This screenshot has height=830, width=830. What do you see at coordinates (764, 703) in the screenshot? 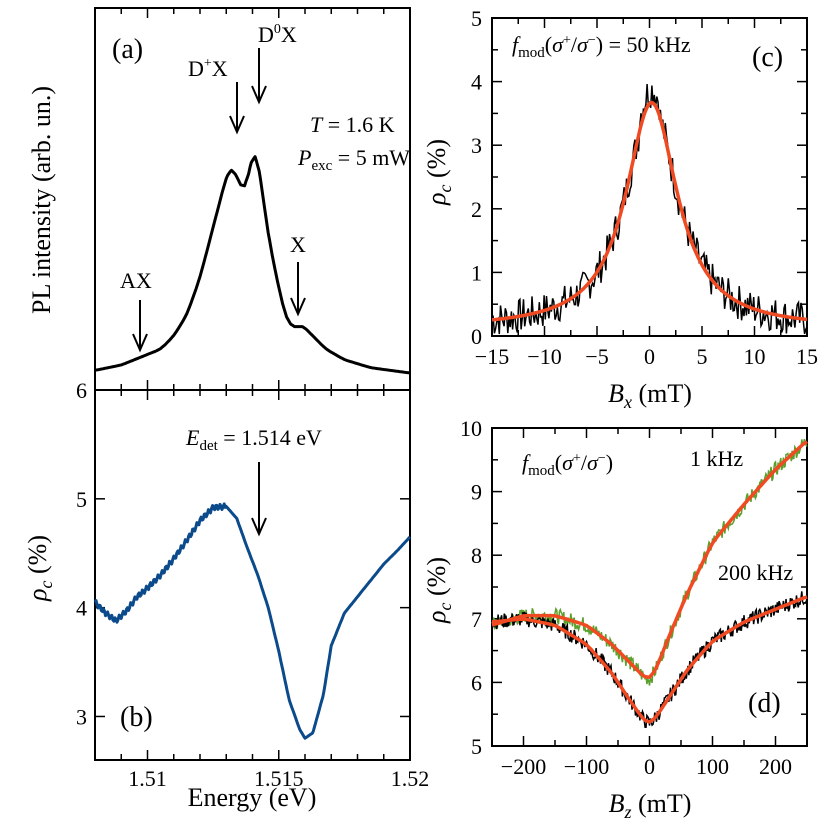
I see `panel-d-label: (d)` at bounding box center [764, 703].